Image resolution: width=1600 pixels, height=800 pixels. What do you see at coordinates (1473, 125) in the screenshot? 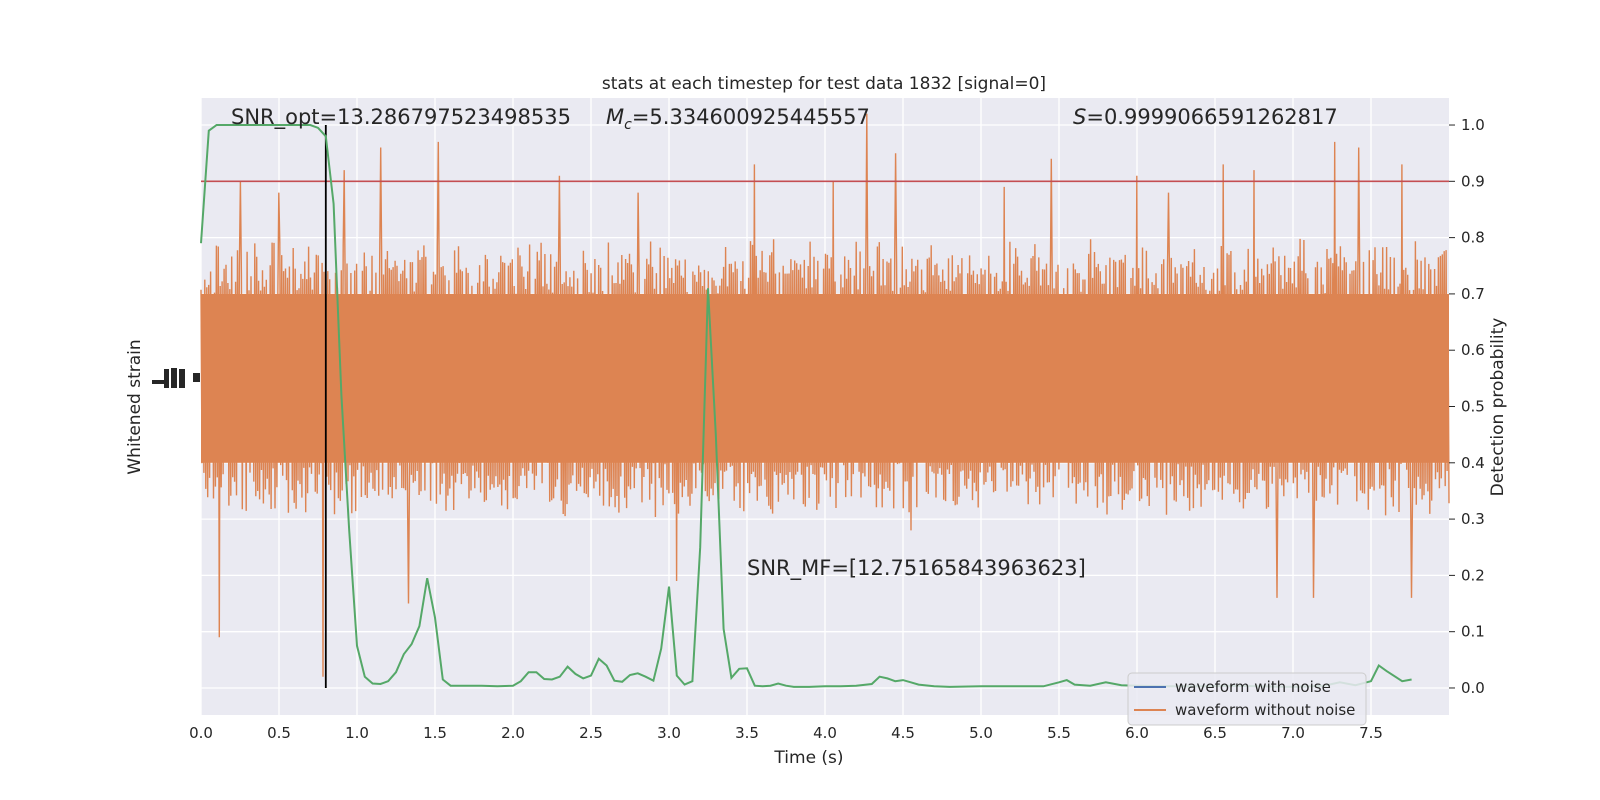
I see `y-tick-label: 1.0` at bounding box center [1473, 125].